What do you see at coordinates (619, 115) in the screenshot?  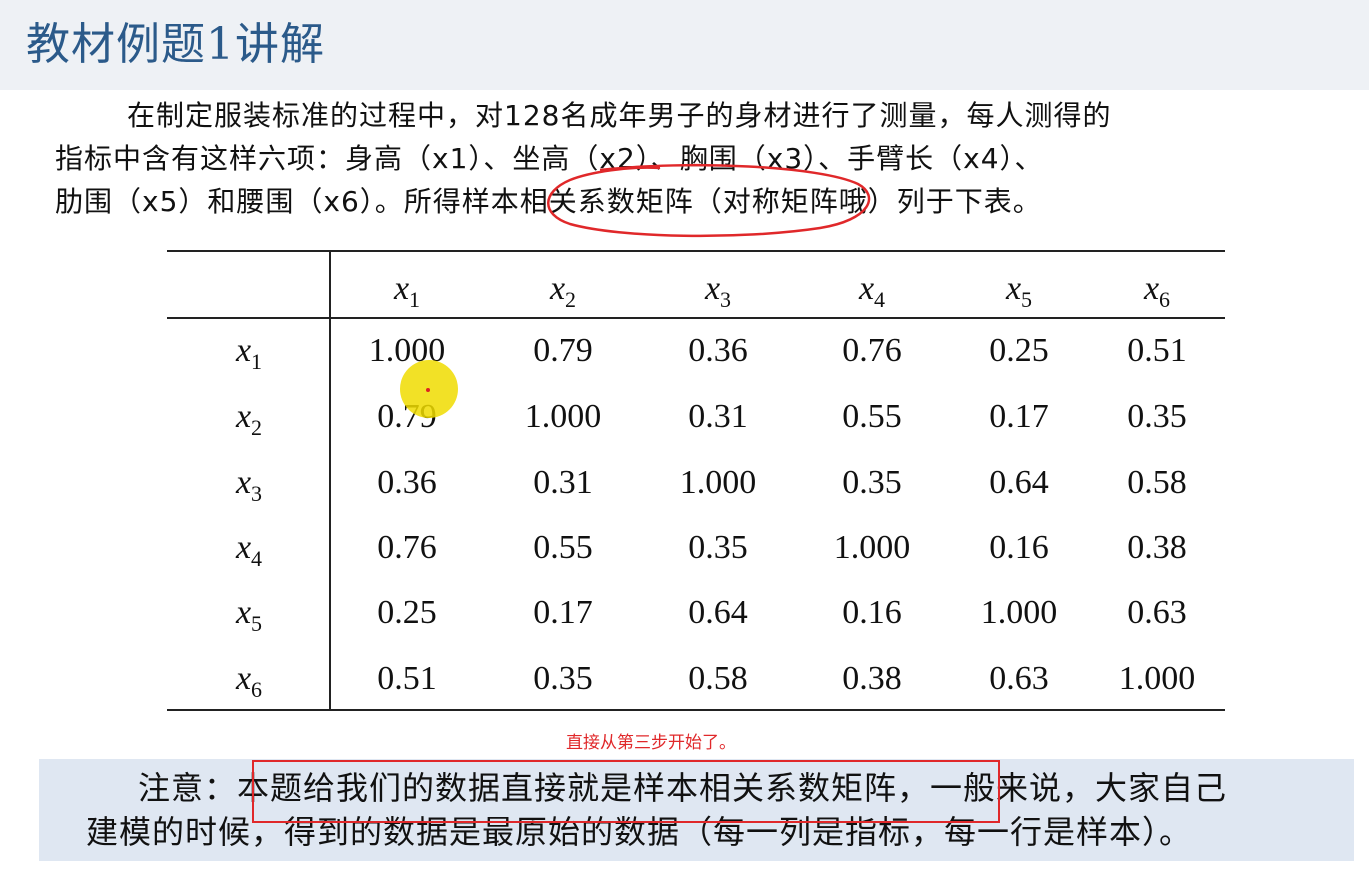 I see `paragraph-line-1: 在制定服装标准的过程中，对128名成年男子的身材进行了测量，每人测得的` at bounding box center [619, 115].